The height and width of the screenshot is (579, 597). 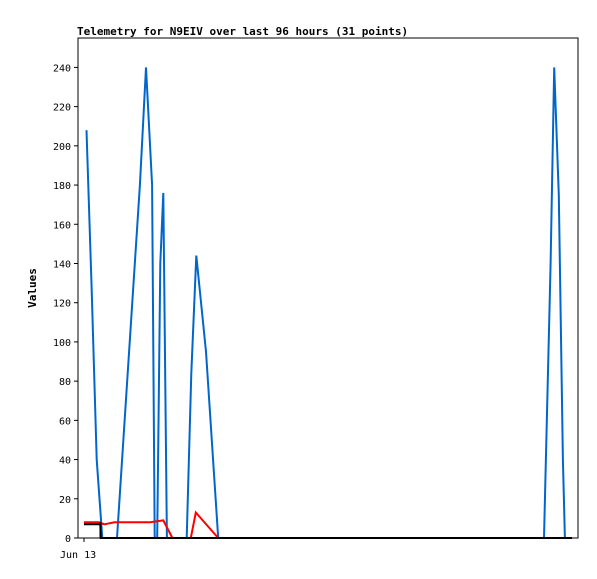 What do you see at coordinates (62, 264) in the screenshot?
I see `y-tick-label: 140` at bounding box center [62, 264].